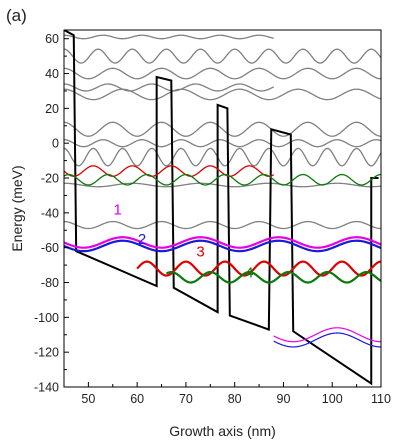  Describe the element at coordinates (50, 179) in the screenshot. I see `y-tick-label: -20` at that location.